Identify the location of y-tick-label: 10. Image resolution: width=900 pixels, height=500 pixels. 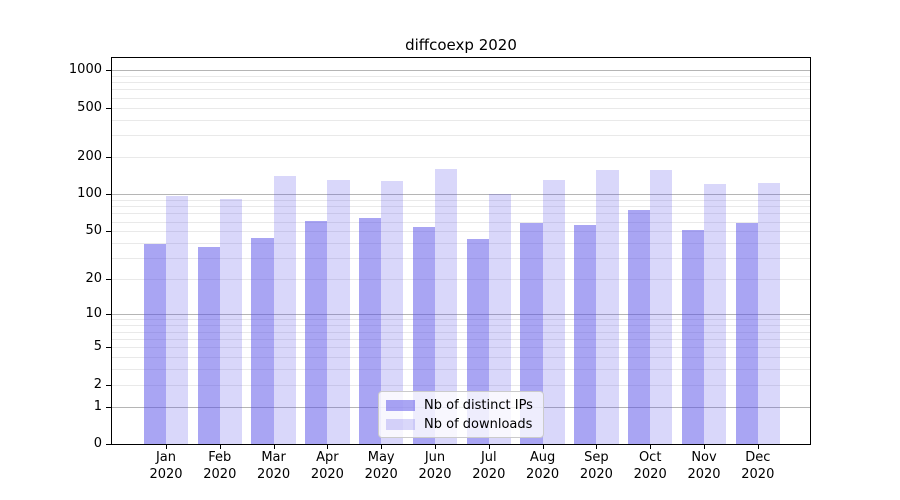
(93, 314).